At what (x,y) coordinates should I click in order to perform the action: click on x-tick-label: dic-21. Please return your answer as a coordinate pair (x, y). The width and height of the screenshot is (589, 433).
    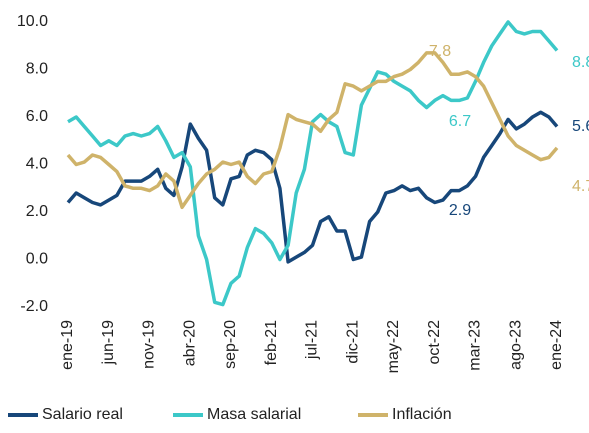
    Looking at the image, I should click on (352, 342).